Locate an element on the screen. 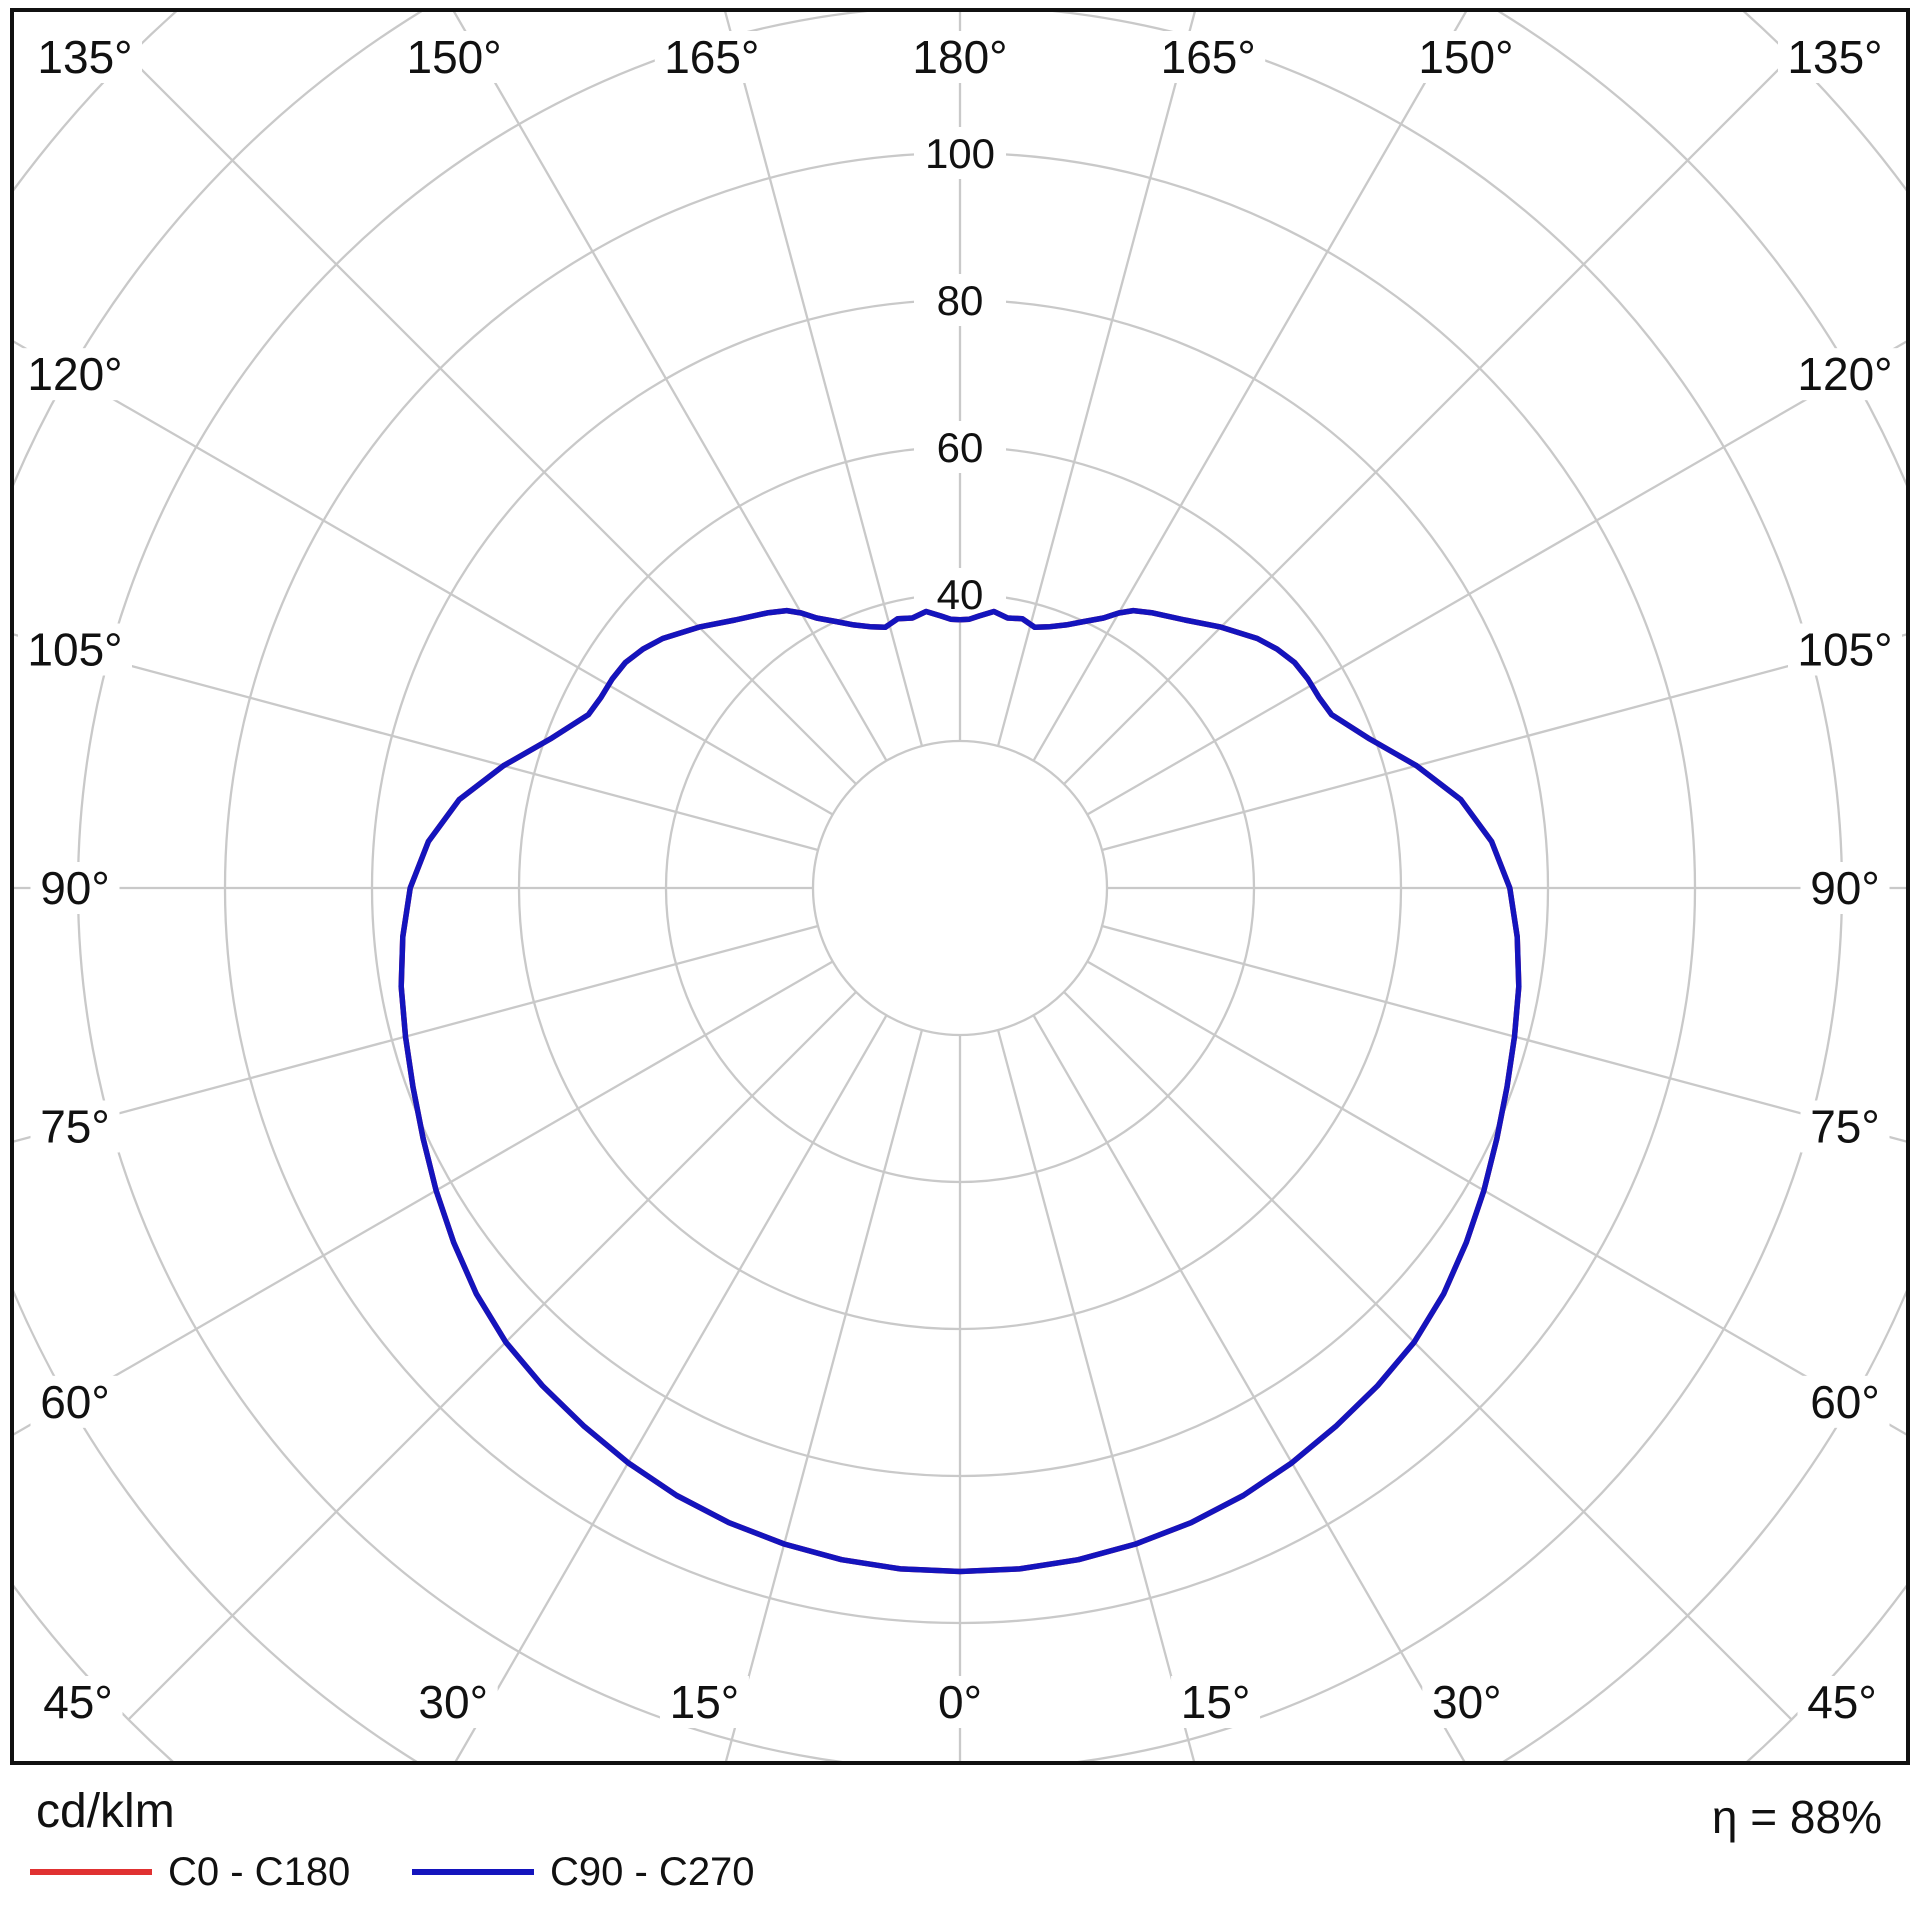 The image size is (1920, 1920). angle-label-60-left: 60° is located at coordinates (75, 1402).